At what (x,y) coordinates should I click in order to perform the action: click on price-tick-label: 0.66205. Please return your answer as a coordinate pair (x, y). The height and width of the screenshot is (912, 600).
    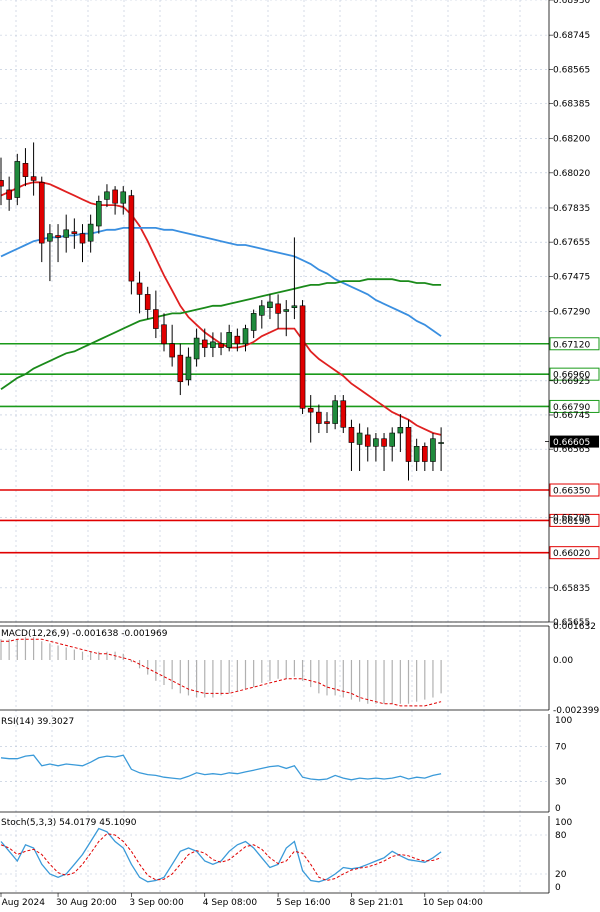
    Looking at the image, I should click on (571, 519).